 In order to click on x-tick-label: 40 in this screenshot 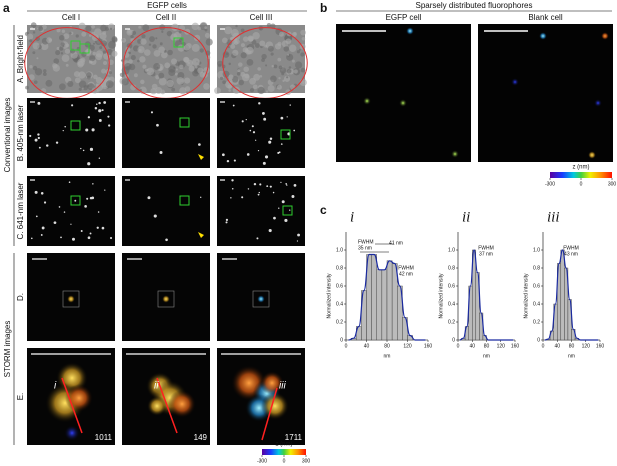, I will do `click(557, 346)`.